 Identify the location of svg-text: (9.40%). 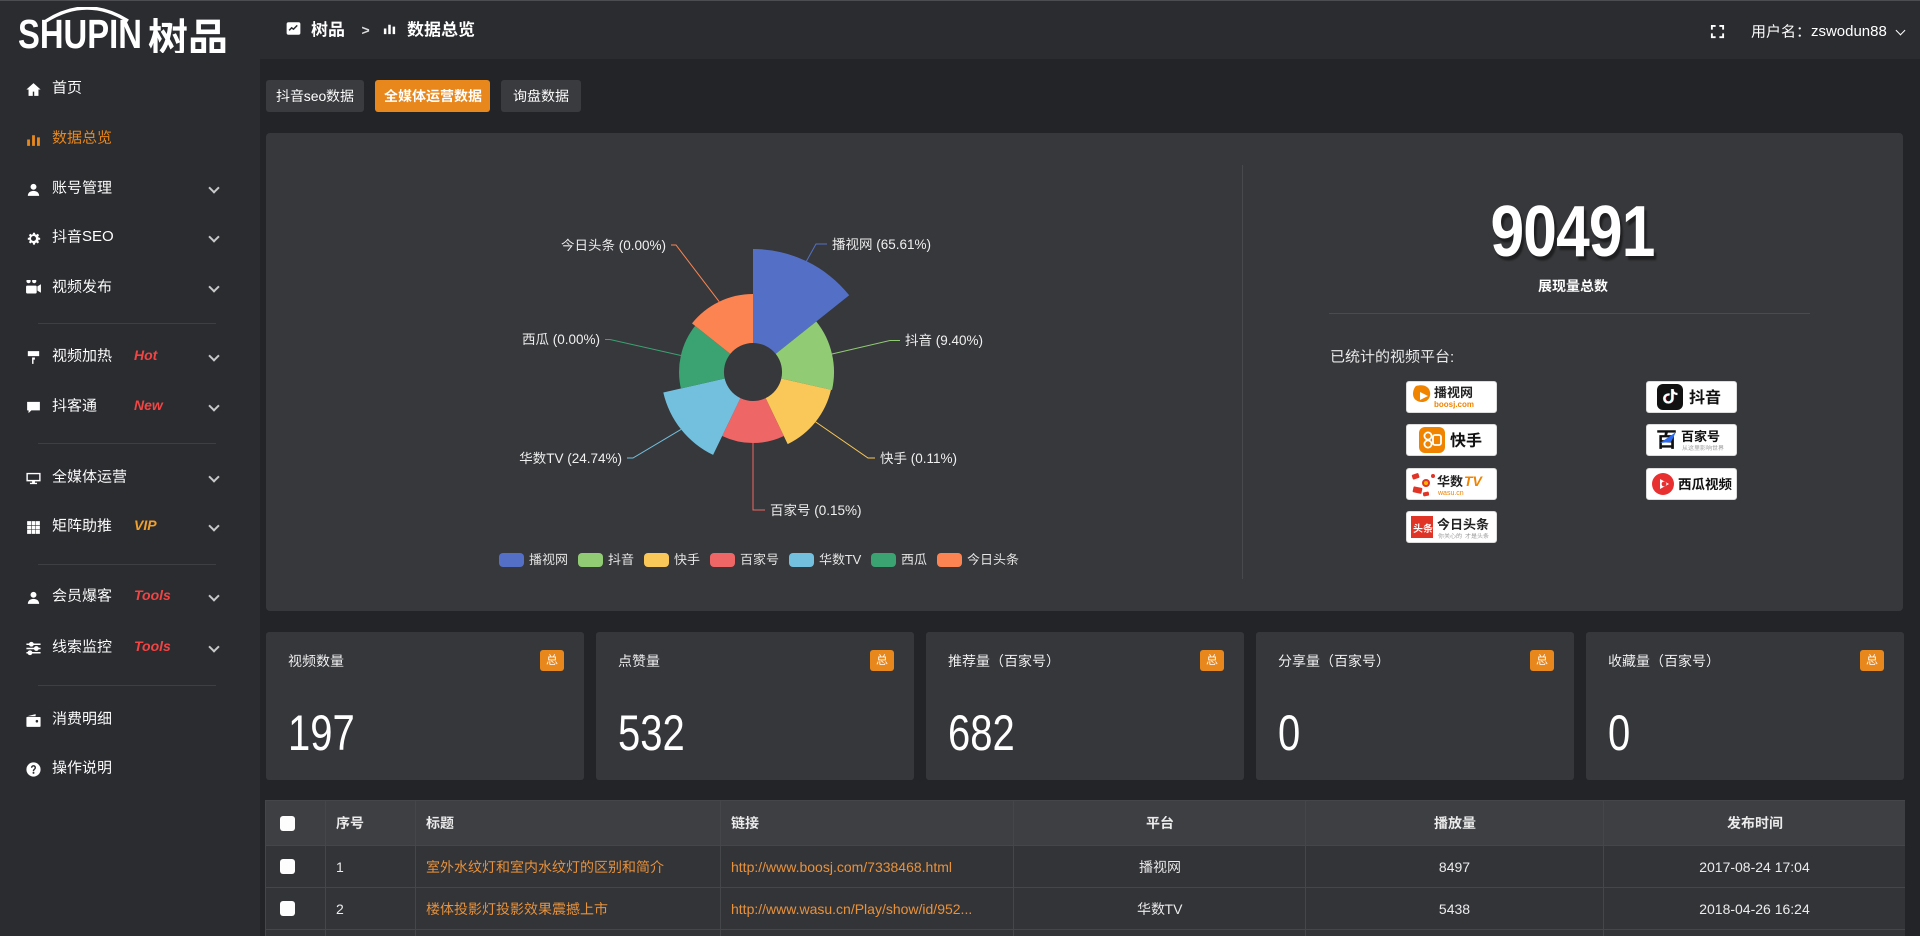
(957, 340).